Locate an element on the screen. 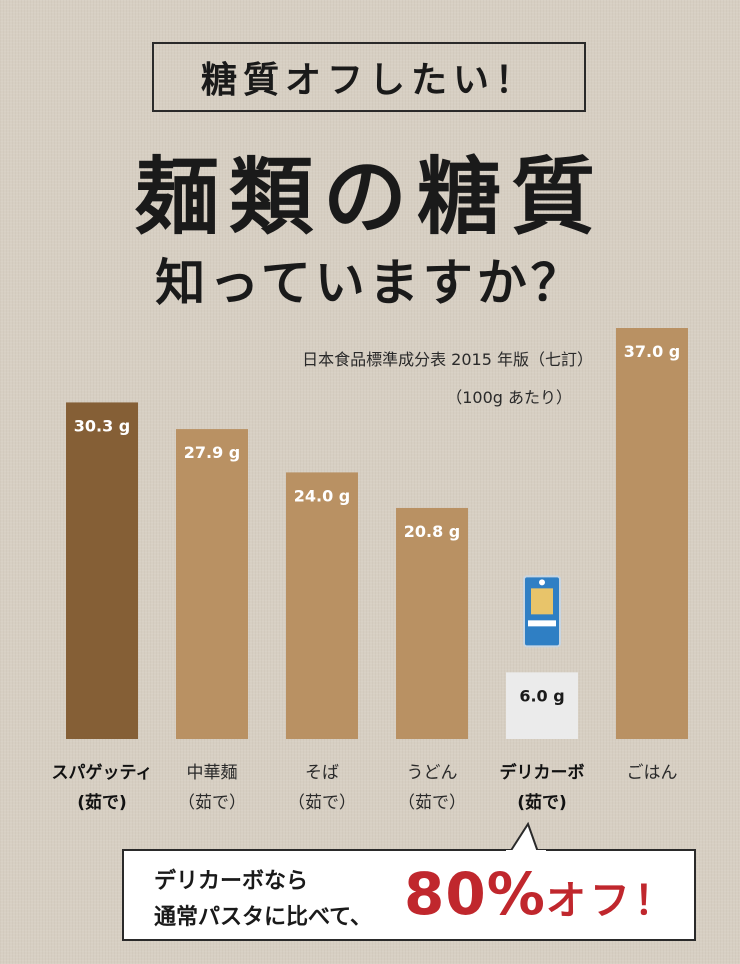 This screenshot has height=964, width=740. category-label-line: そば is located at coordinates (322, 773).